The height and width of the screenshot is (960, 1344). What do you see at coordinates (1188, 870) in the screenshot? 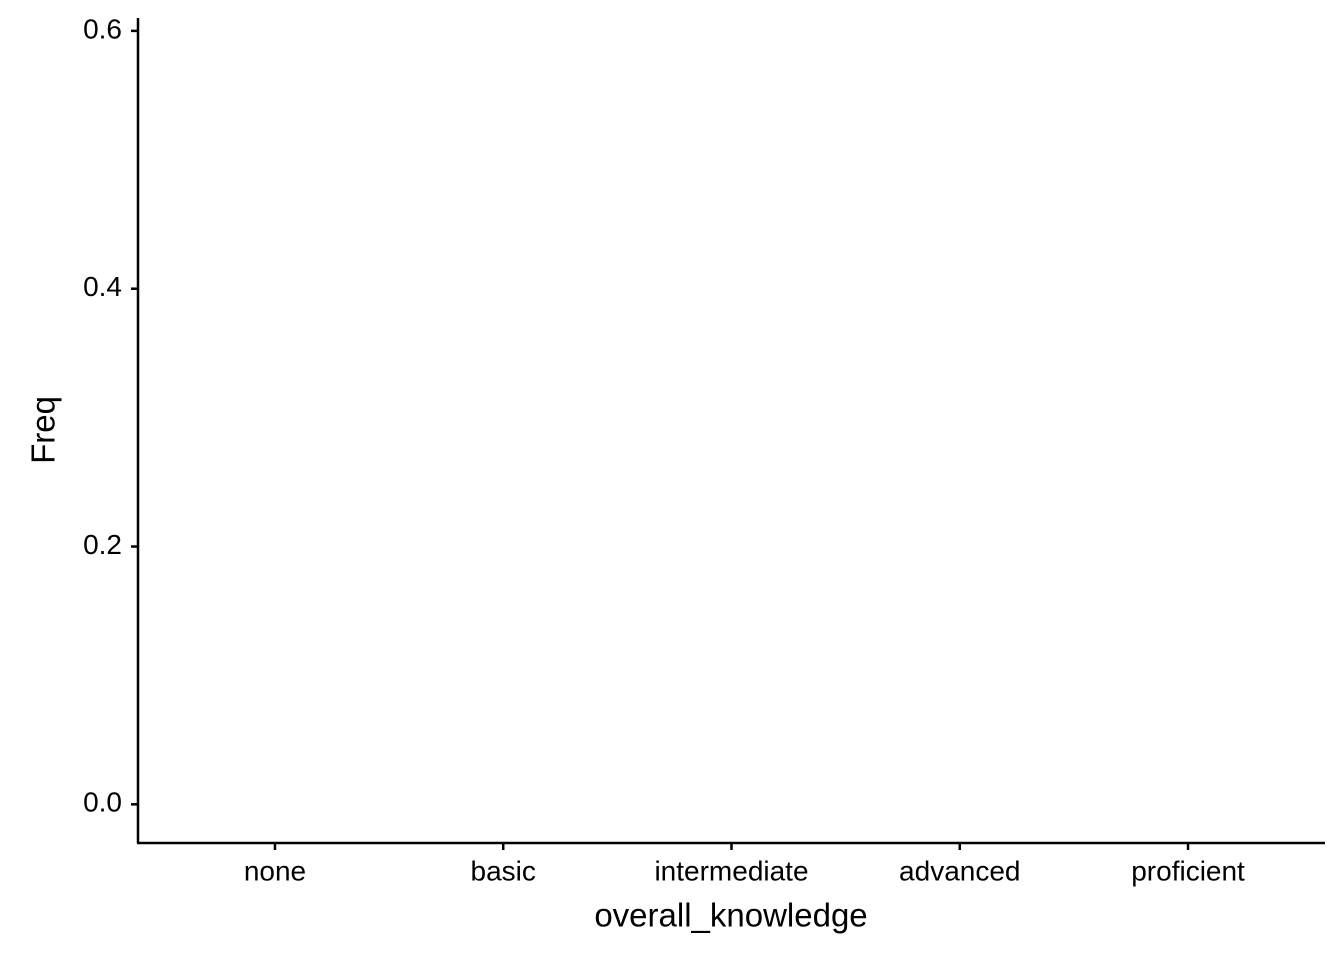
I see `x-tick-label: proficient` at bounding box center [1188, 870].